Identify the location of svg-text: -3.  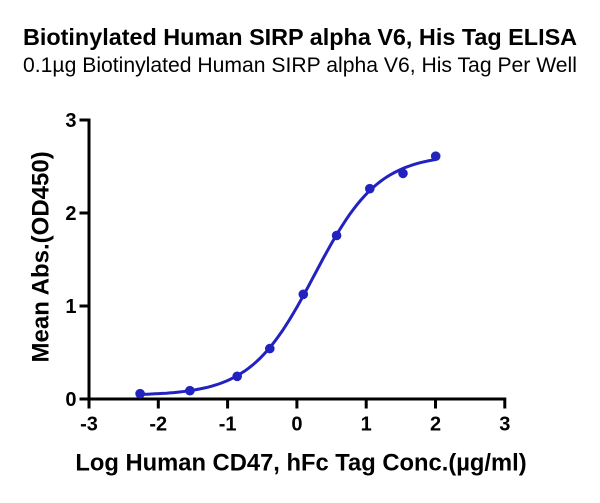
(89, 424).